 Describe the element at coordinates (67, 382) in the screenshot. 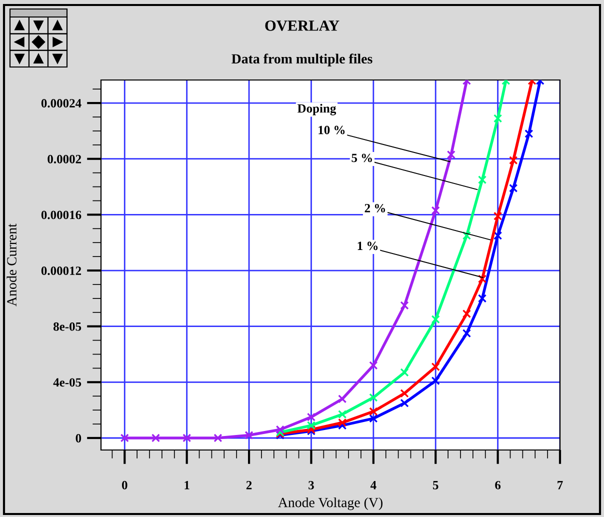

I see `y-tick-label: 4e-05` at that location.